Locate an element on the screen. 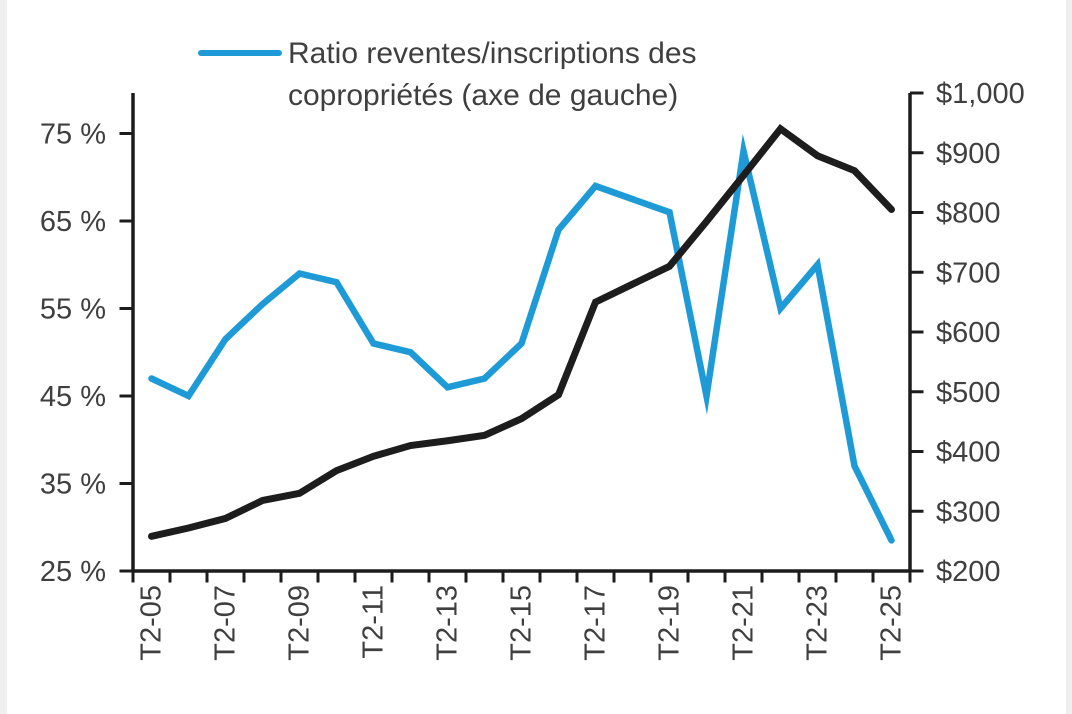 Image resolution: width=1072 pixels, height=714 pixels. right-axis-tick-label: $500 is located at coordinates (968, 393).